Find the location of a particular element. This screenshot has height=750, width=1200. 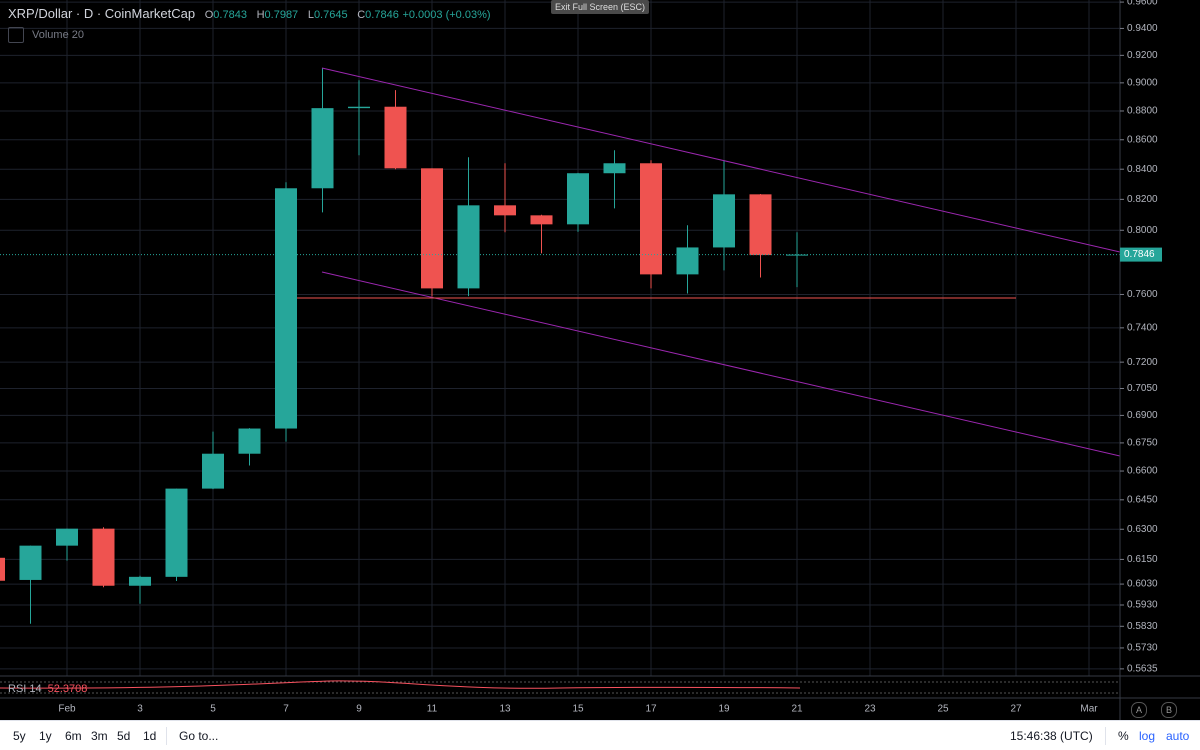

ohlc-key: L is located at coordinates (310, 15).